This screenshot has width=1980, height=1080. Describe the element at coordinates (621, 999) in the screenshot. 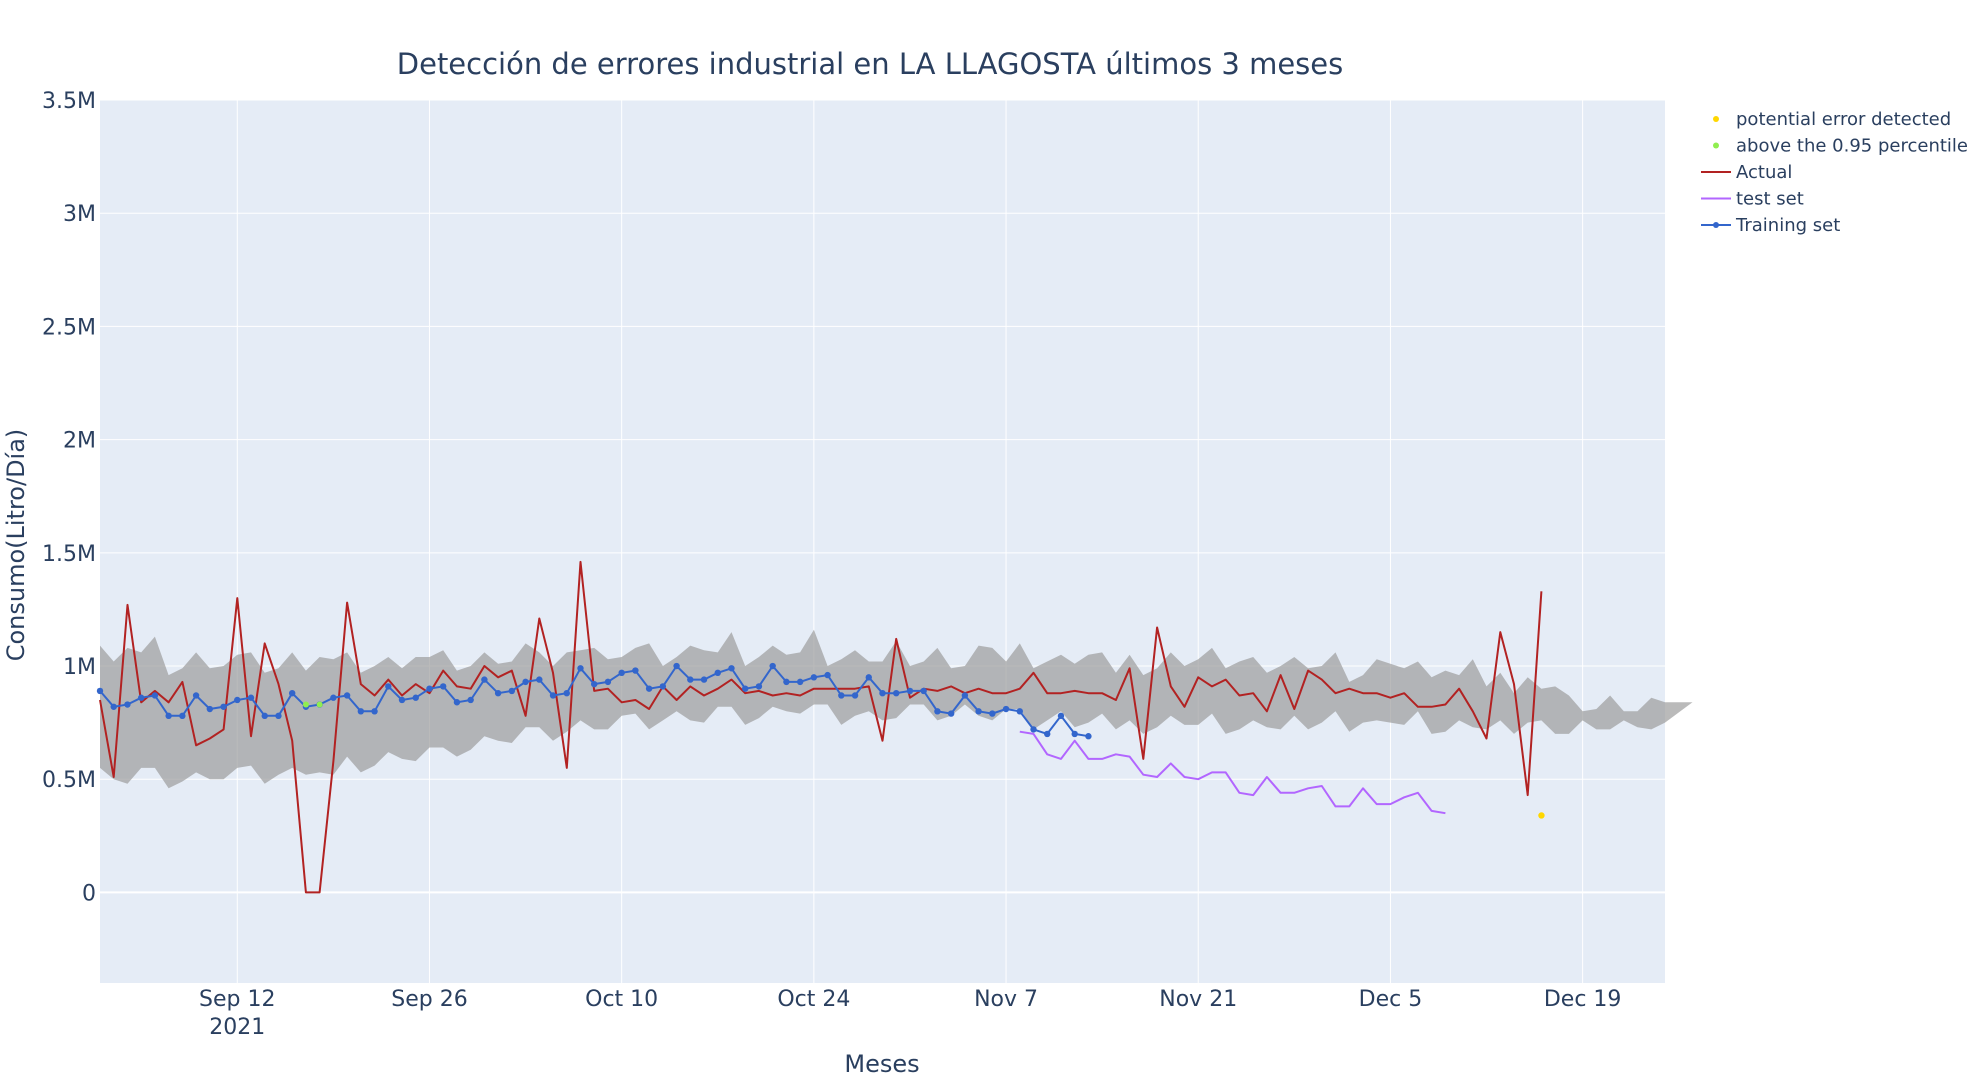

I see `x-tick-label: Oct 10` at that location.